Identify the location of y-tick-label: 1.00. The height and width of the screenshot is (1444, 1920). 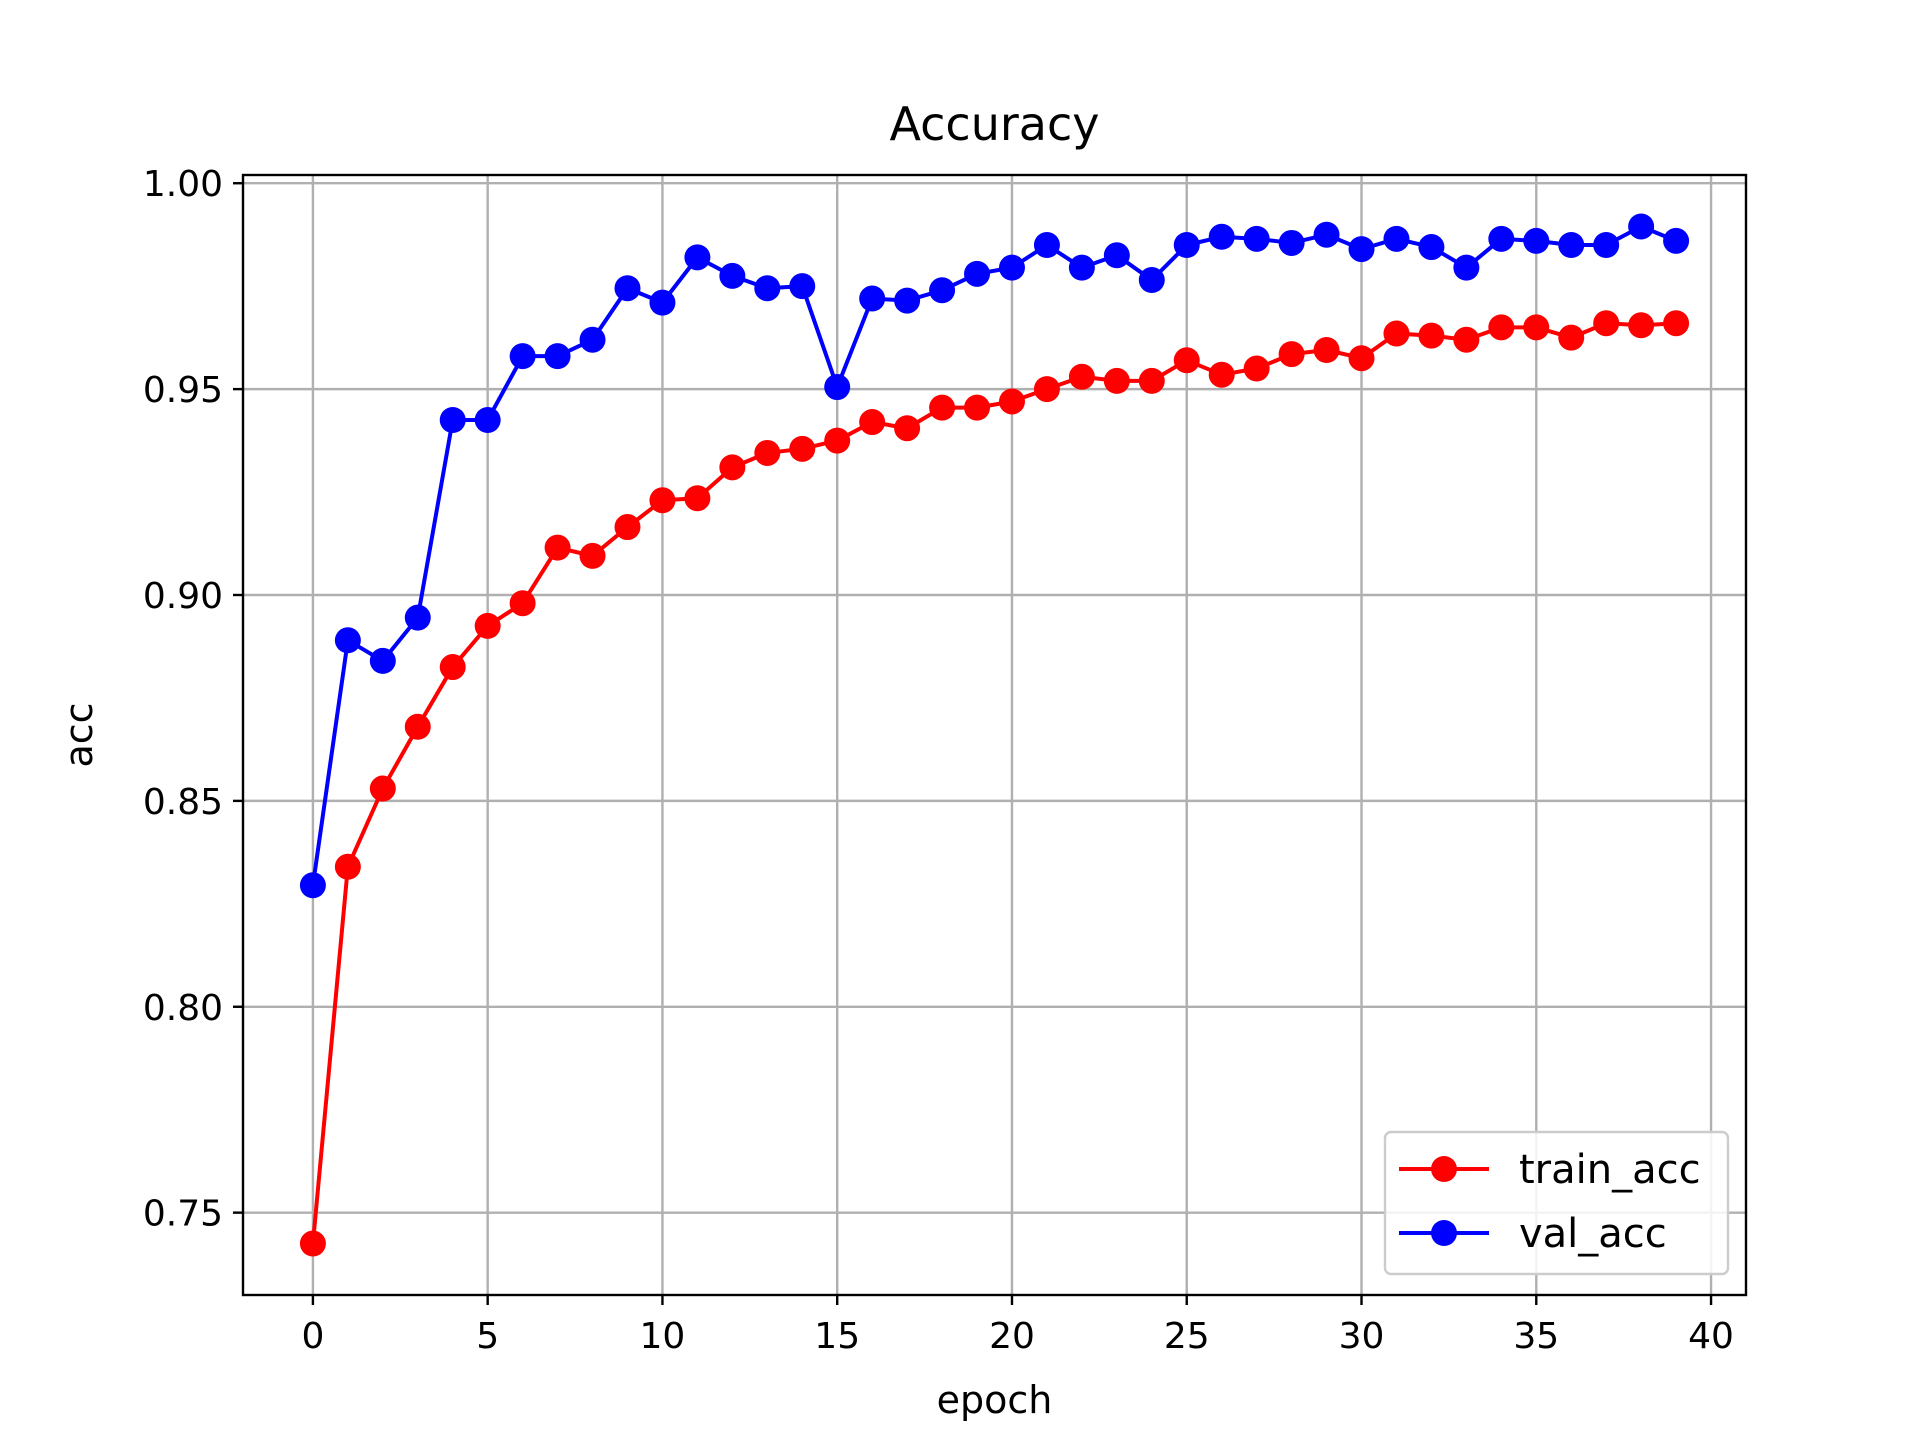
(183, 184).